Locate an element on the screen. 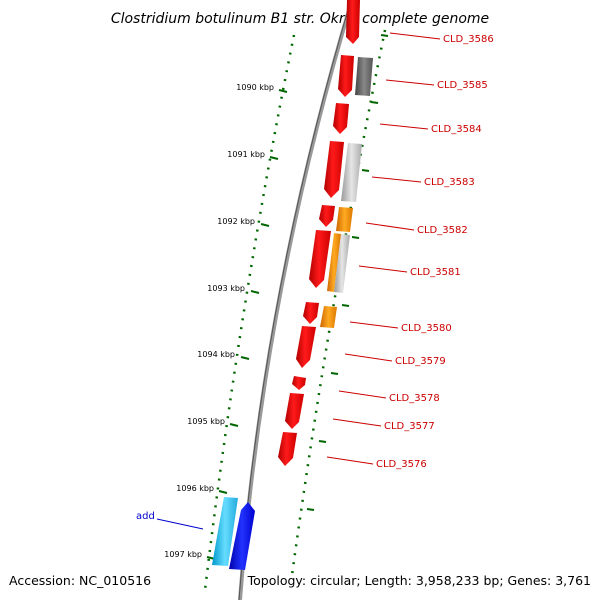  gene-add-blue is located at coordinates (242, 536).